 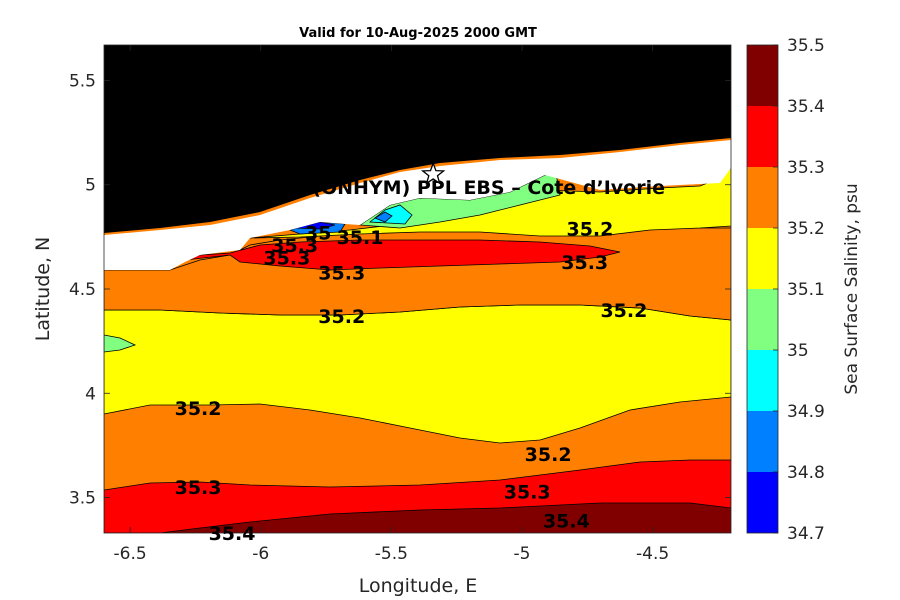 What do you see at coordinates (90, 394) in the screenshot?
I see `y-tick-label: 4` at bounding box center [90, 394].